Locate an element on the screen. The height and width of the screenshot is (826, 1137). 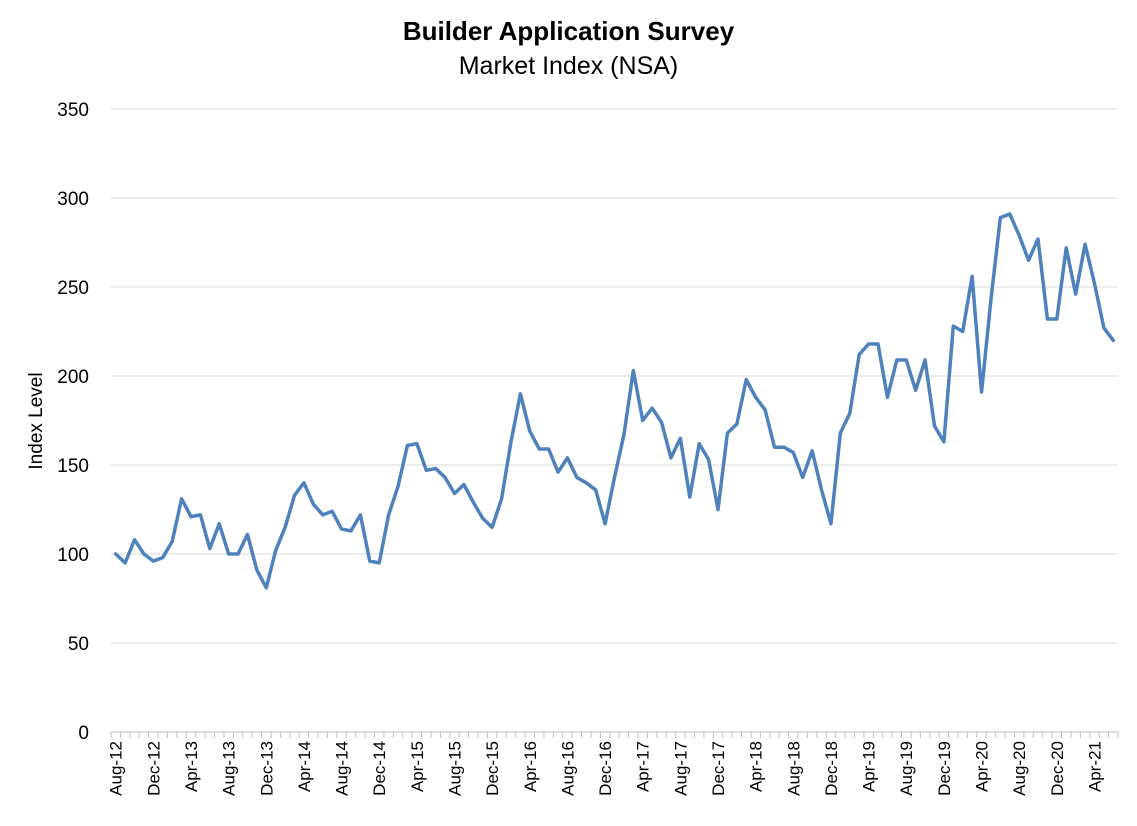
y-tick-label: 300 is located at coordinates (73, 199).